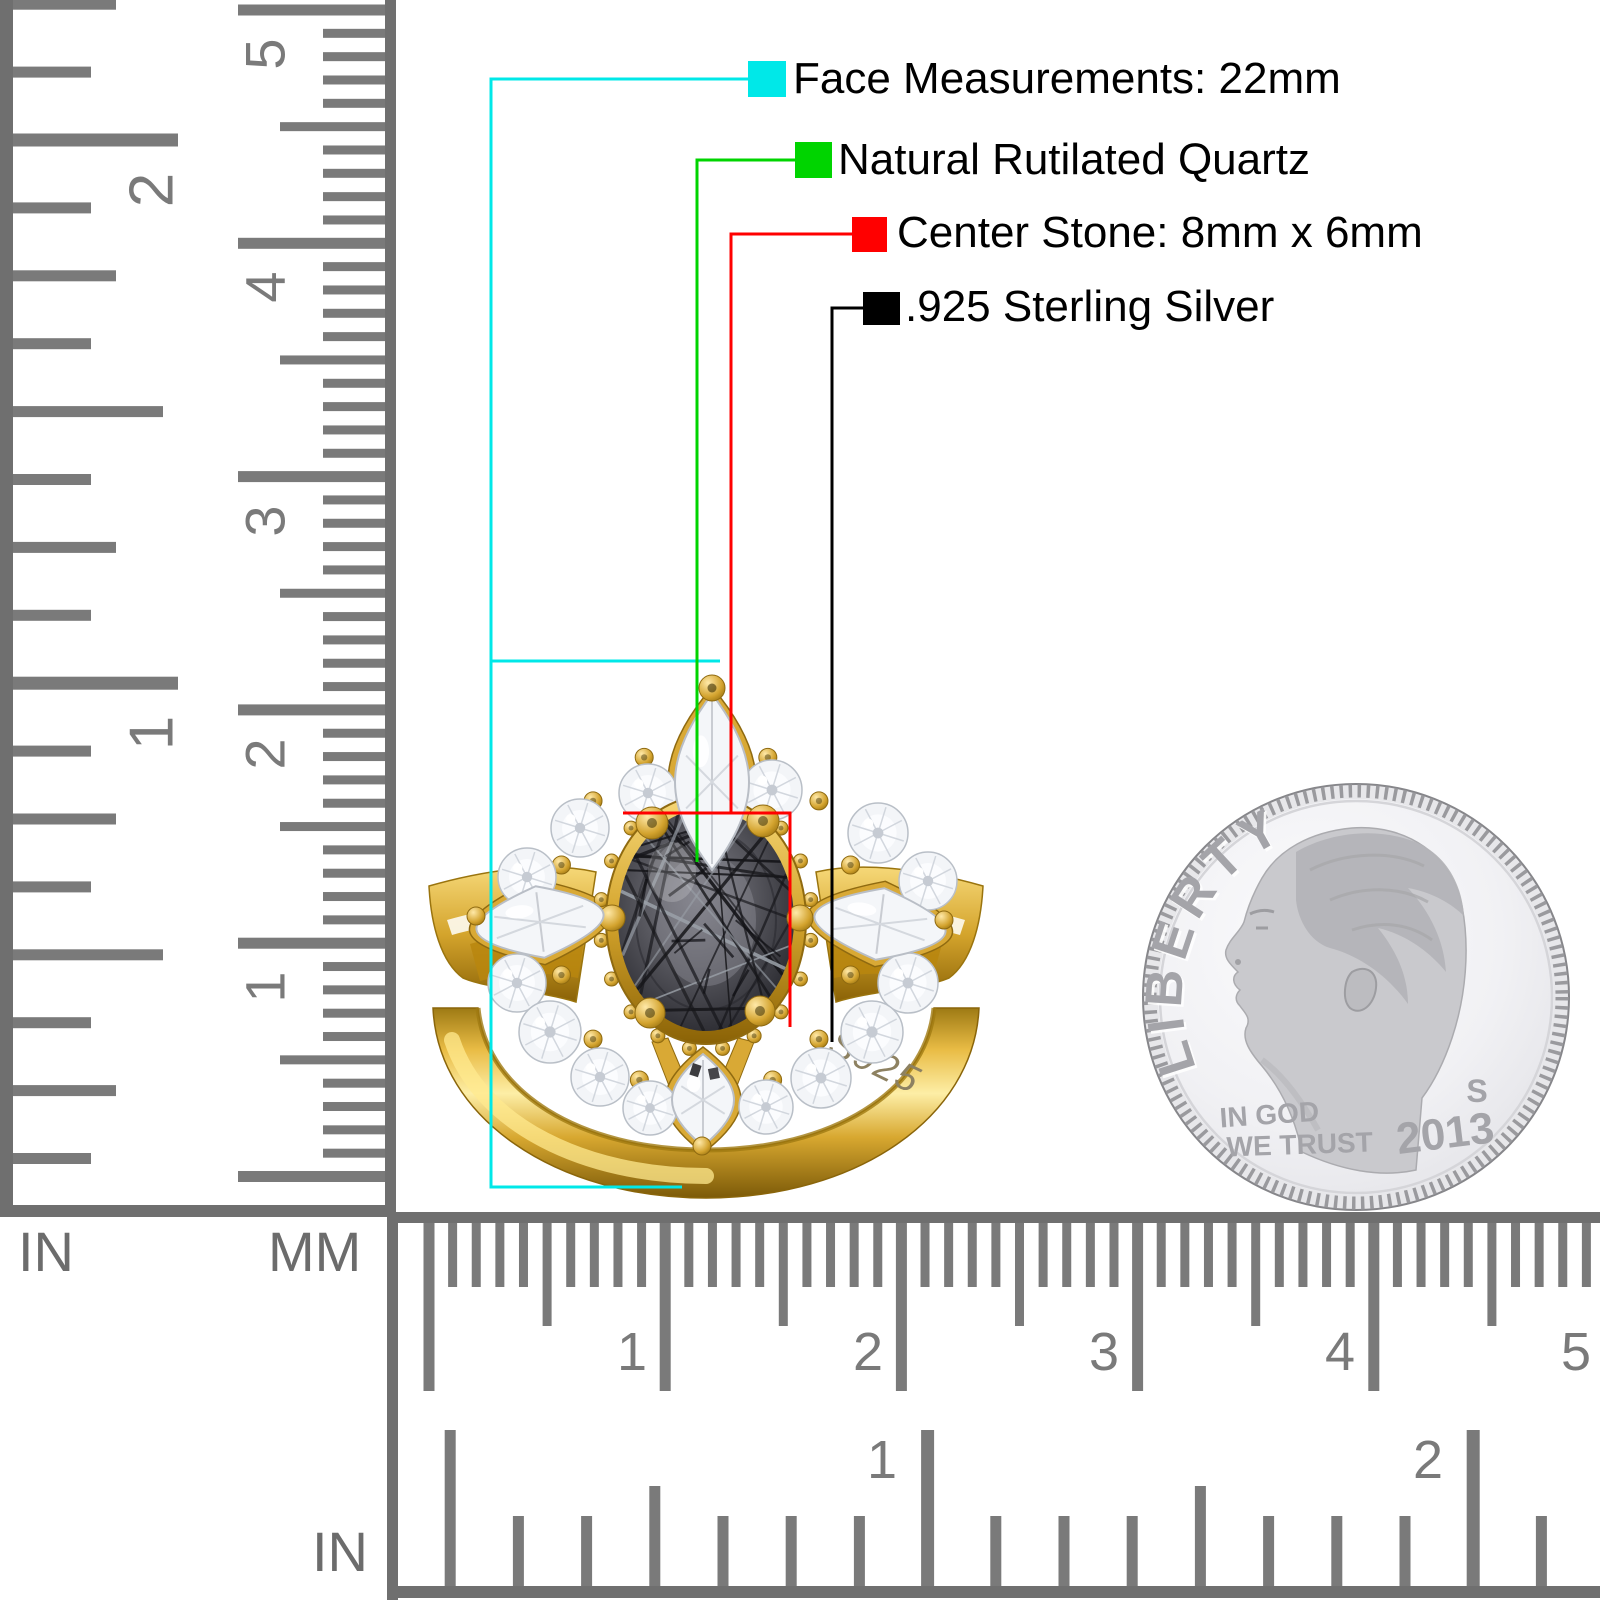 Image resolution: width=1600 pixels, height=1600 pixels. I want to click on motto-line1: IN GOD, so click(1269, 1115).